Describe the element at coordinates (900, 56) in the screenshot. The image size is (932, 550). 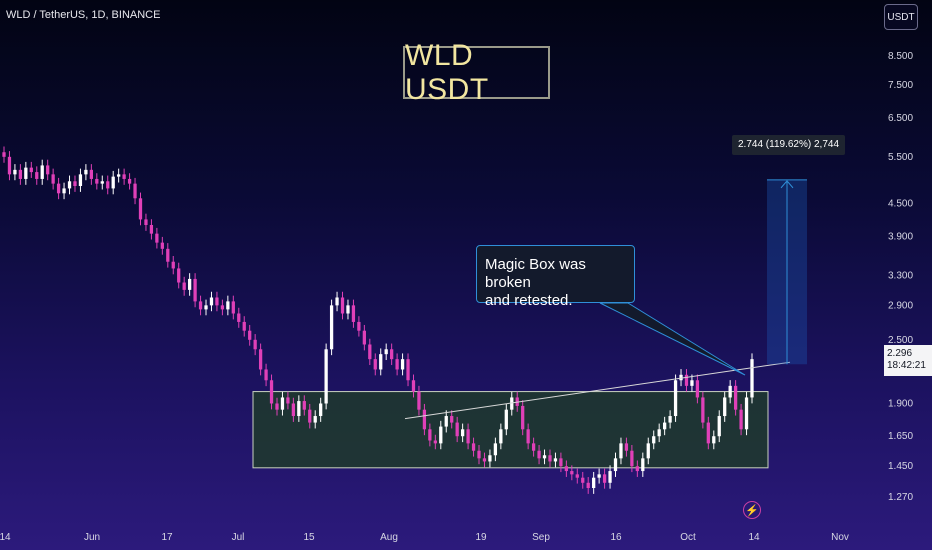
I see `y-tick-label: 8.500` at that location.